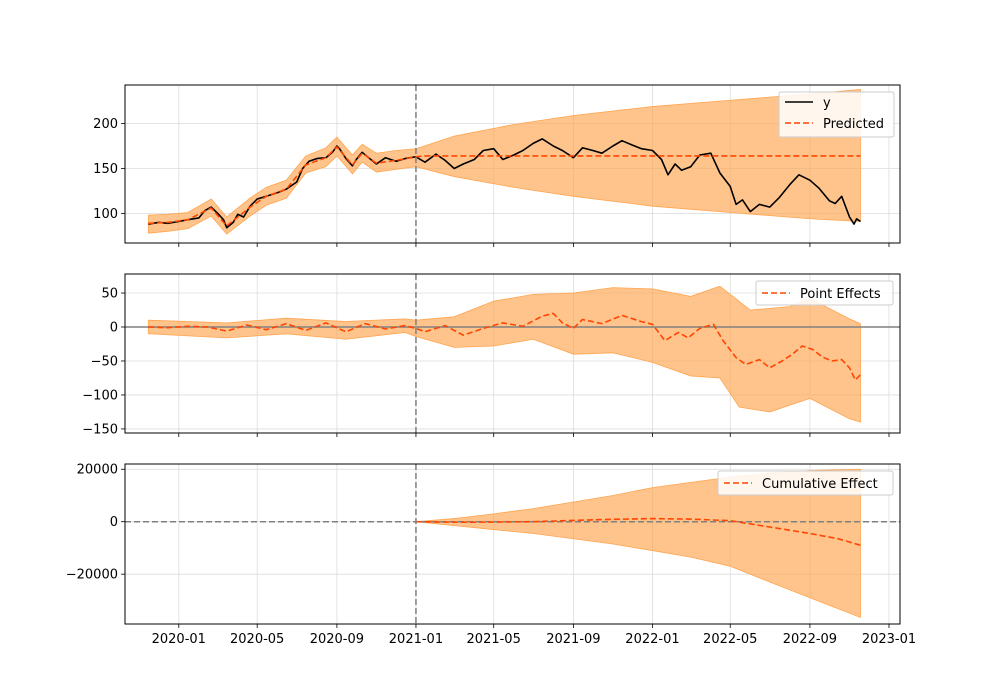 The image size is (1000, 700). I want to click on legend: Point Effects, so click(824, 293).